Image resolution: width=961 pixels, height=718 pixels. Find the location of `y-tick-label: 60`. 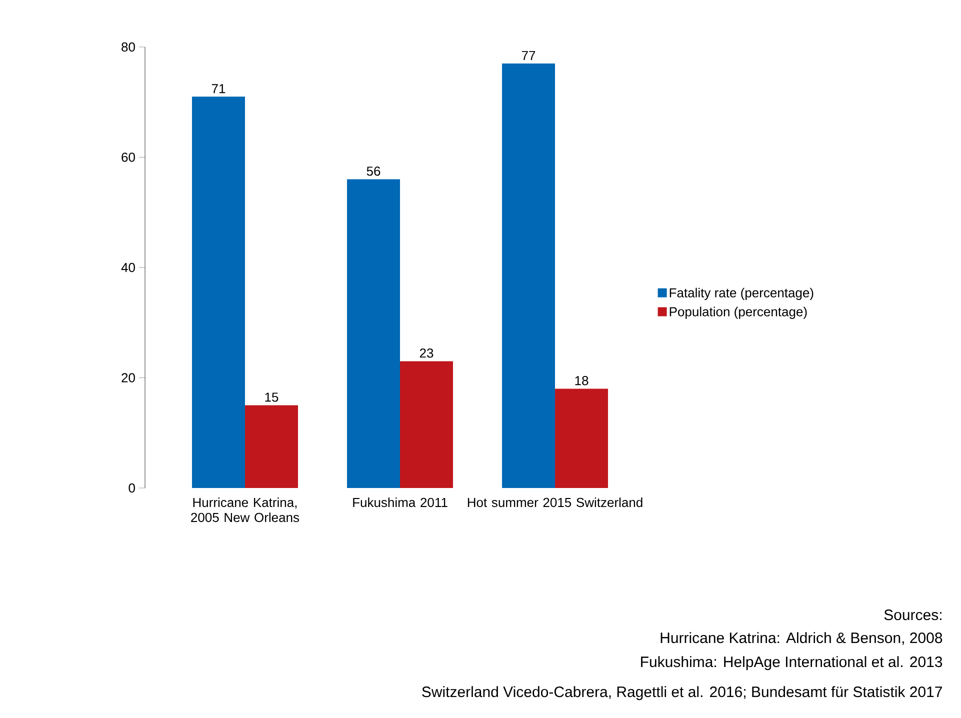

y-tick-label: 60 is located at coordinates (128, 157).